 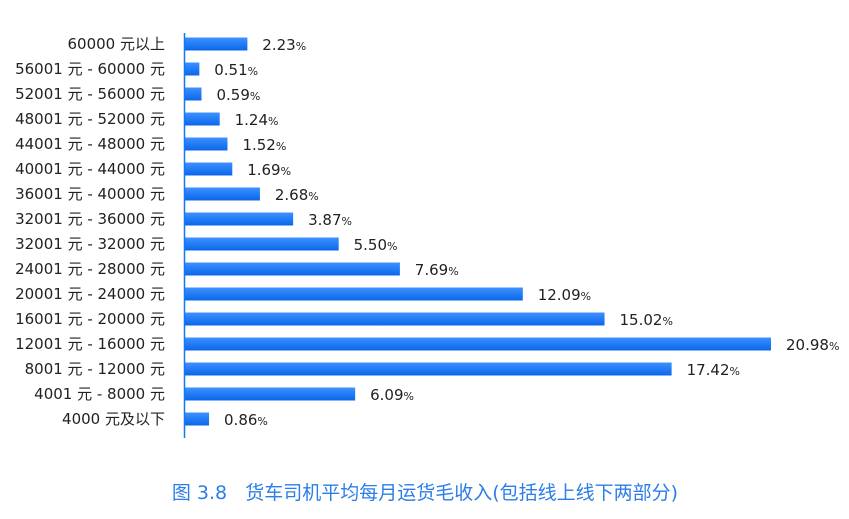 I want to click on category-label: 56001 元 - 60000 元, so click(x=90, y=69).